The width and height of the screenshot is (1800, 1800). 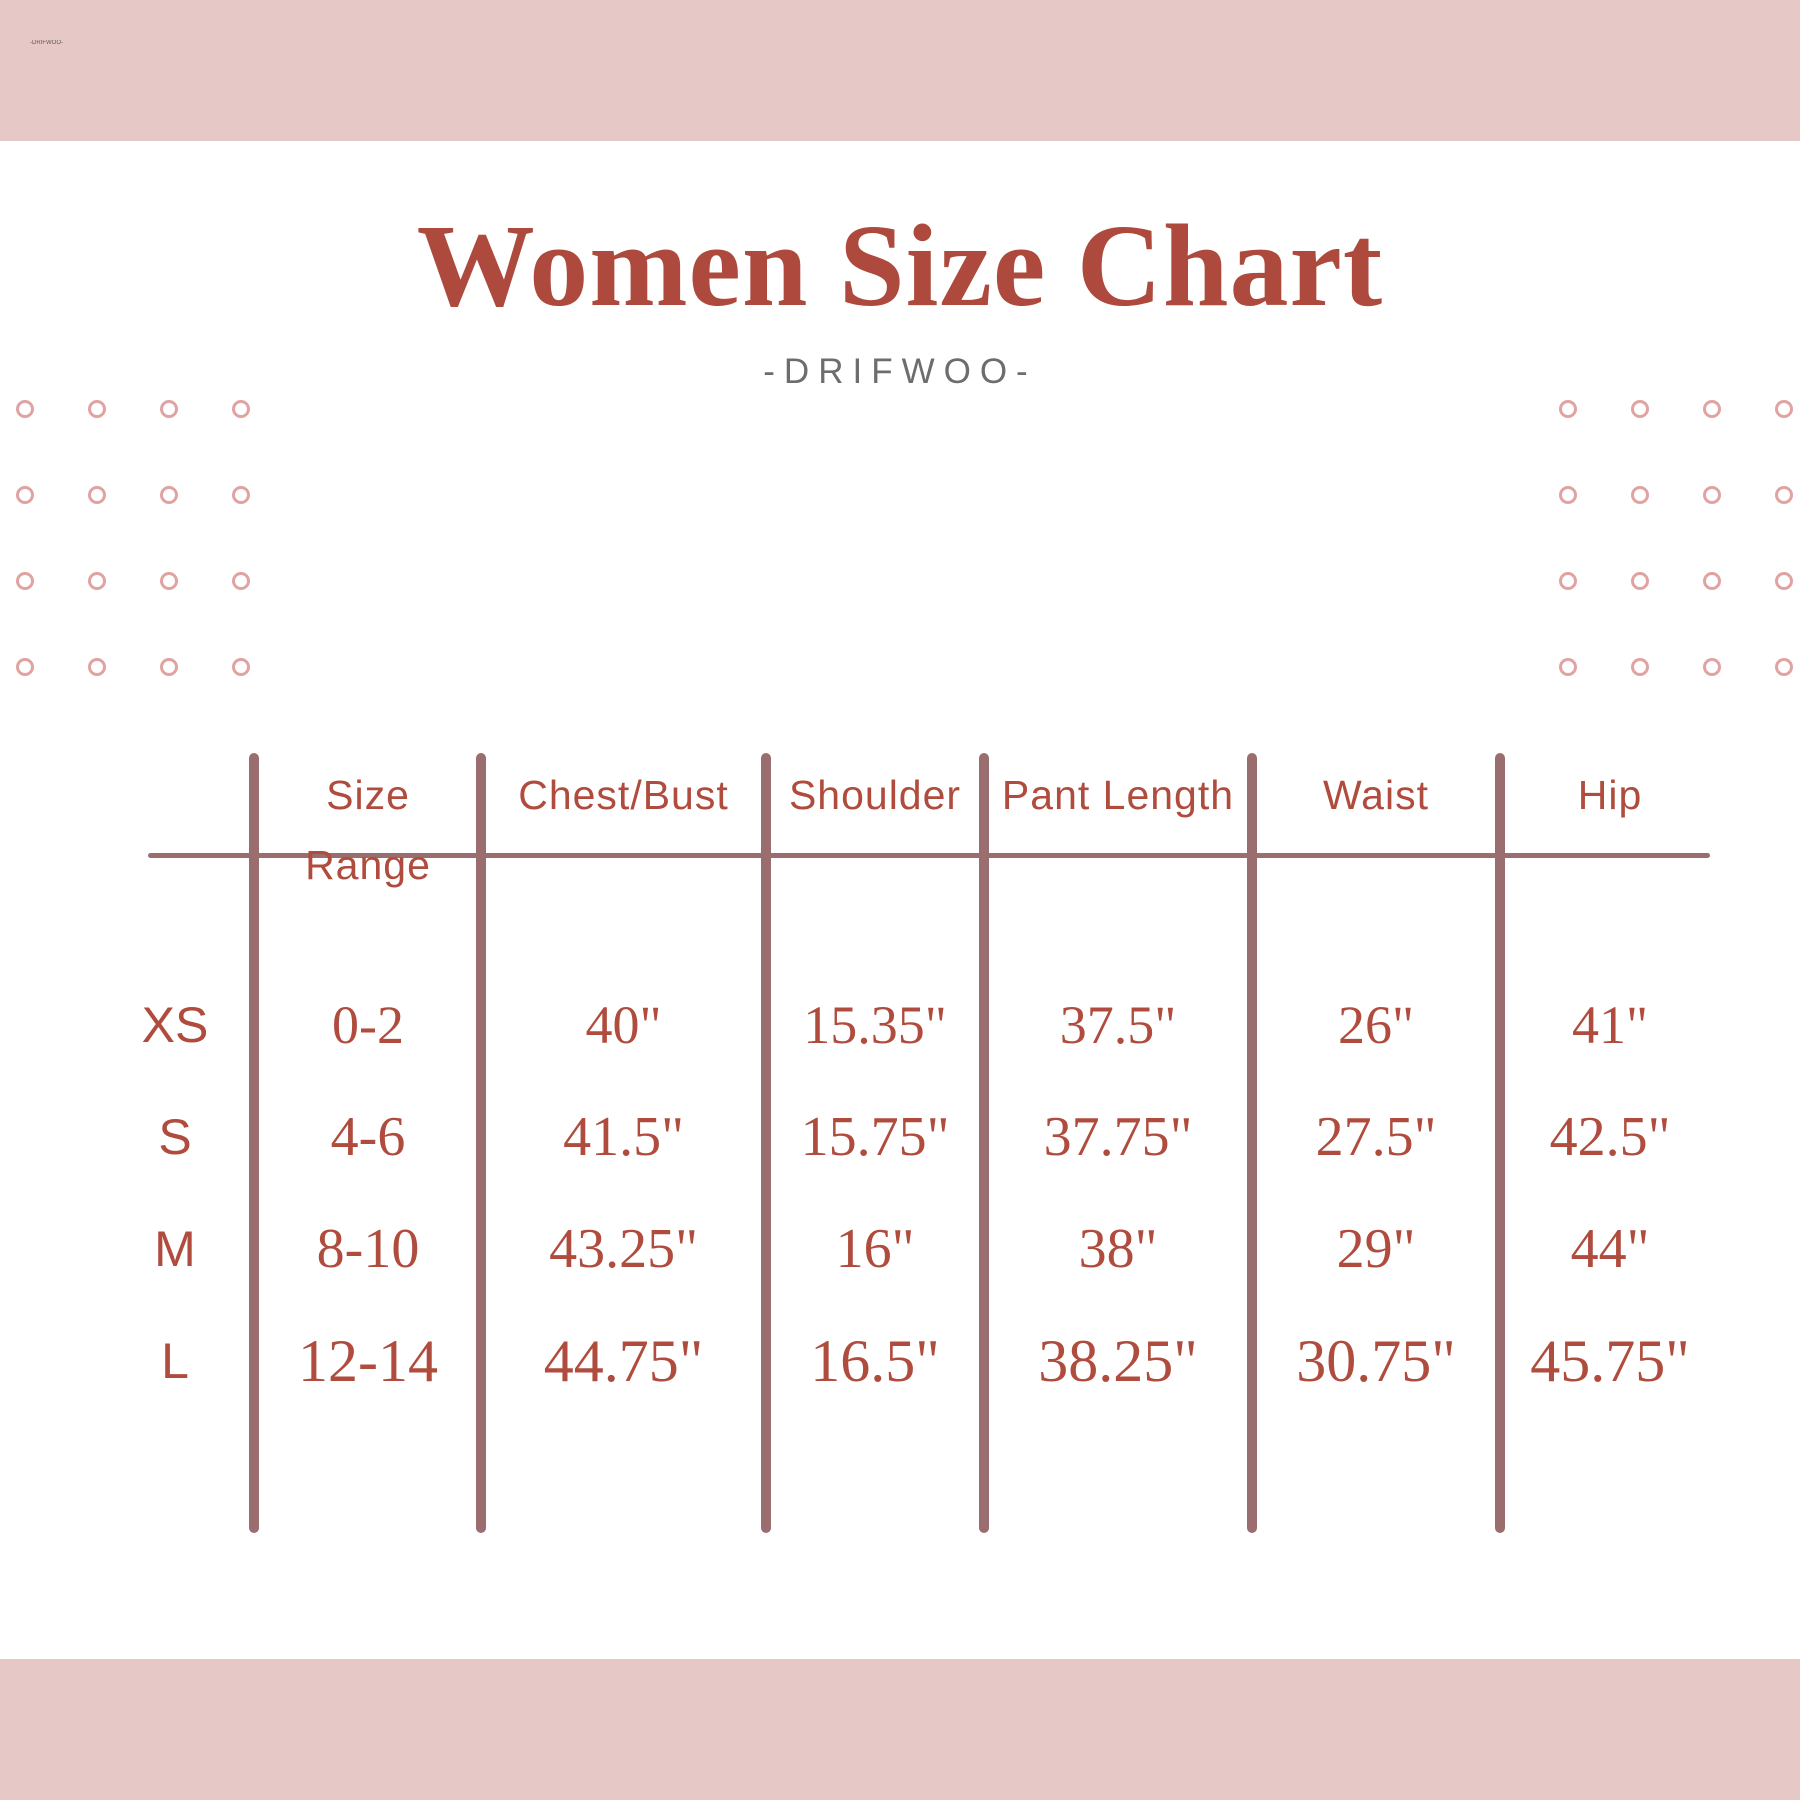 I want to click on cell-s-pant-length: 37.75", so click(x=1118, y=1137).